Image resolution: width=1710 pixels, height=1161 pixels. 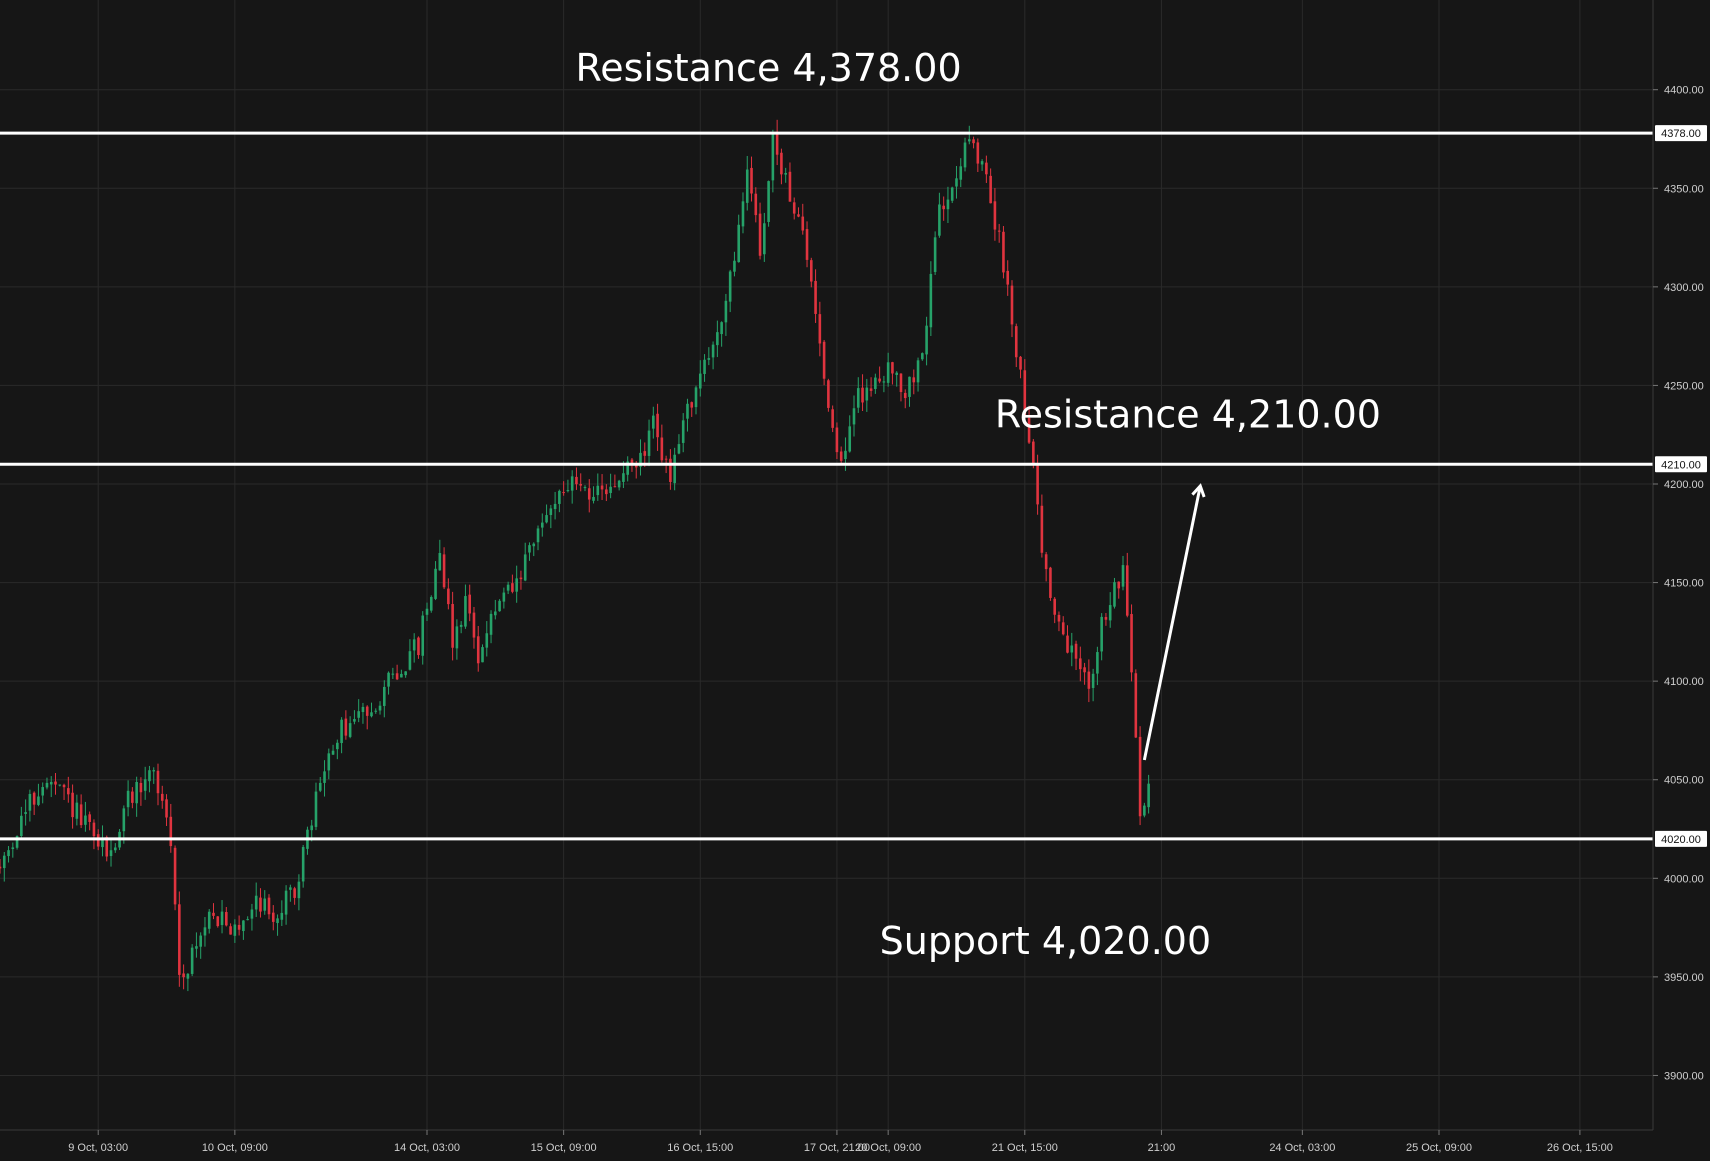 What do you see at coordinates (427, 1148) in the screenshot?
I see `x-tick-label: 14 Oct, 03:00` at bounding box center [427, 1148].